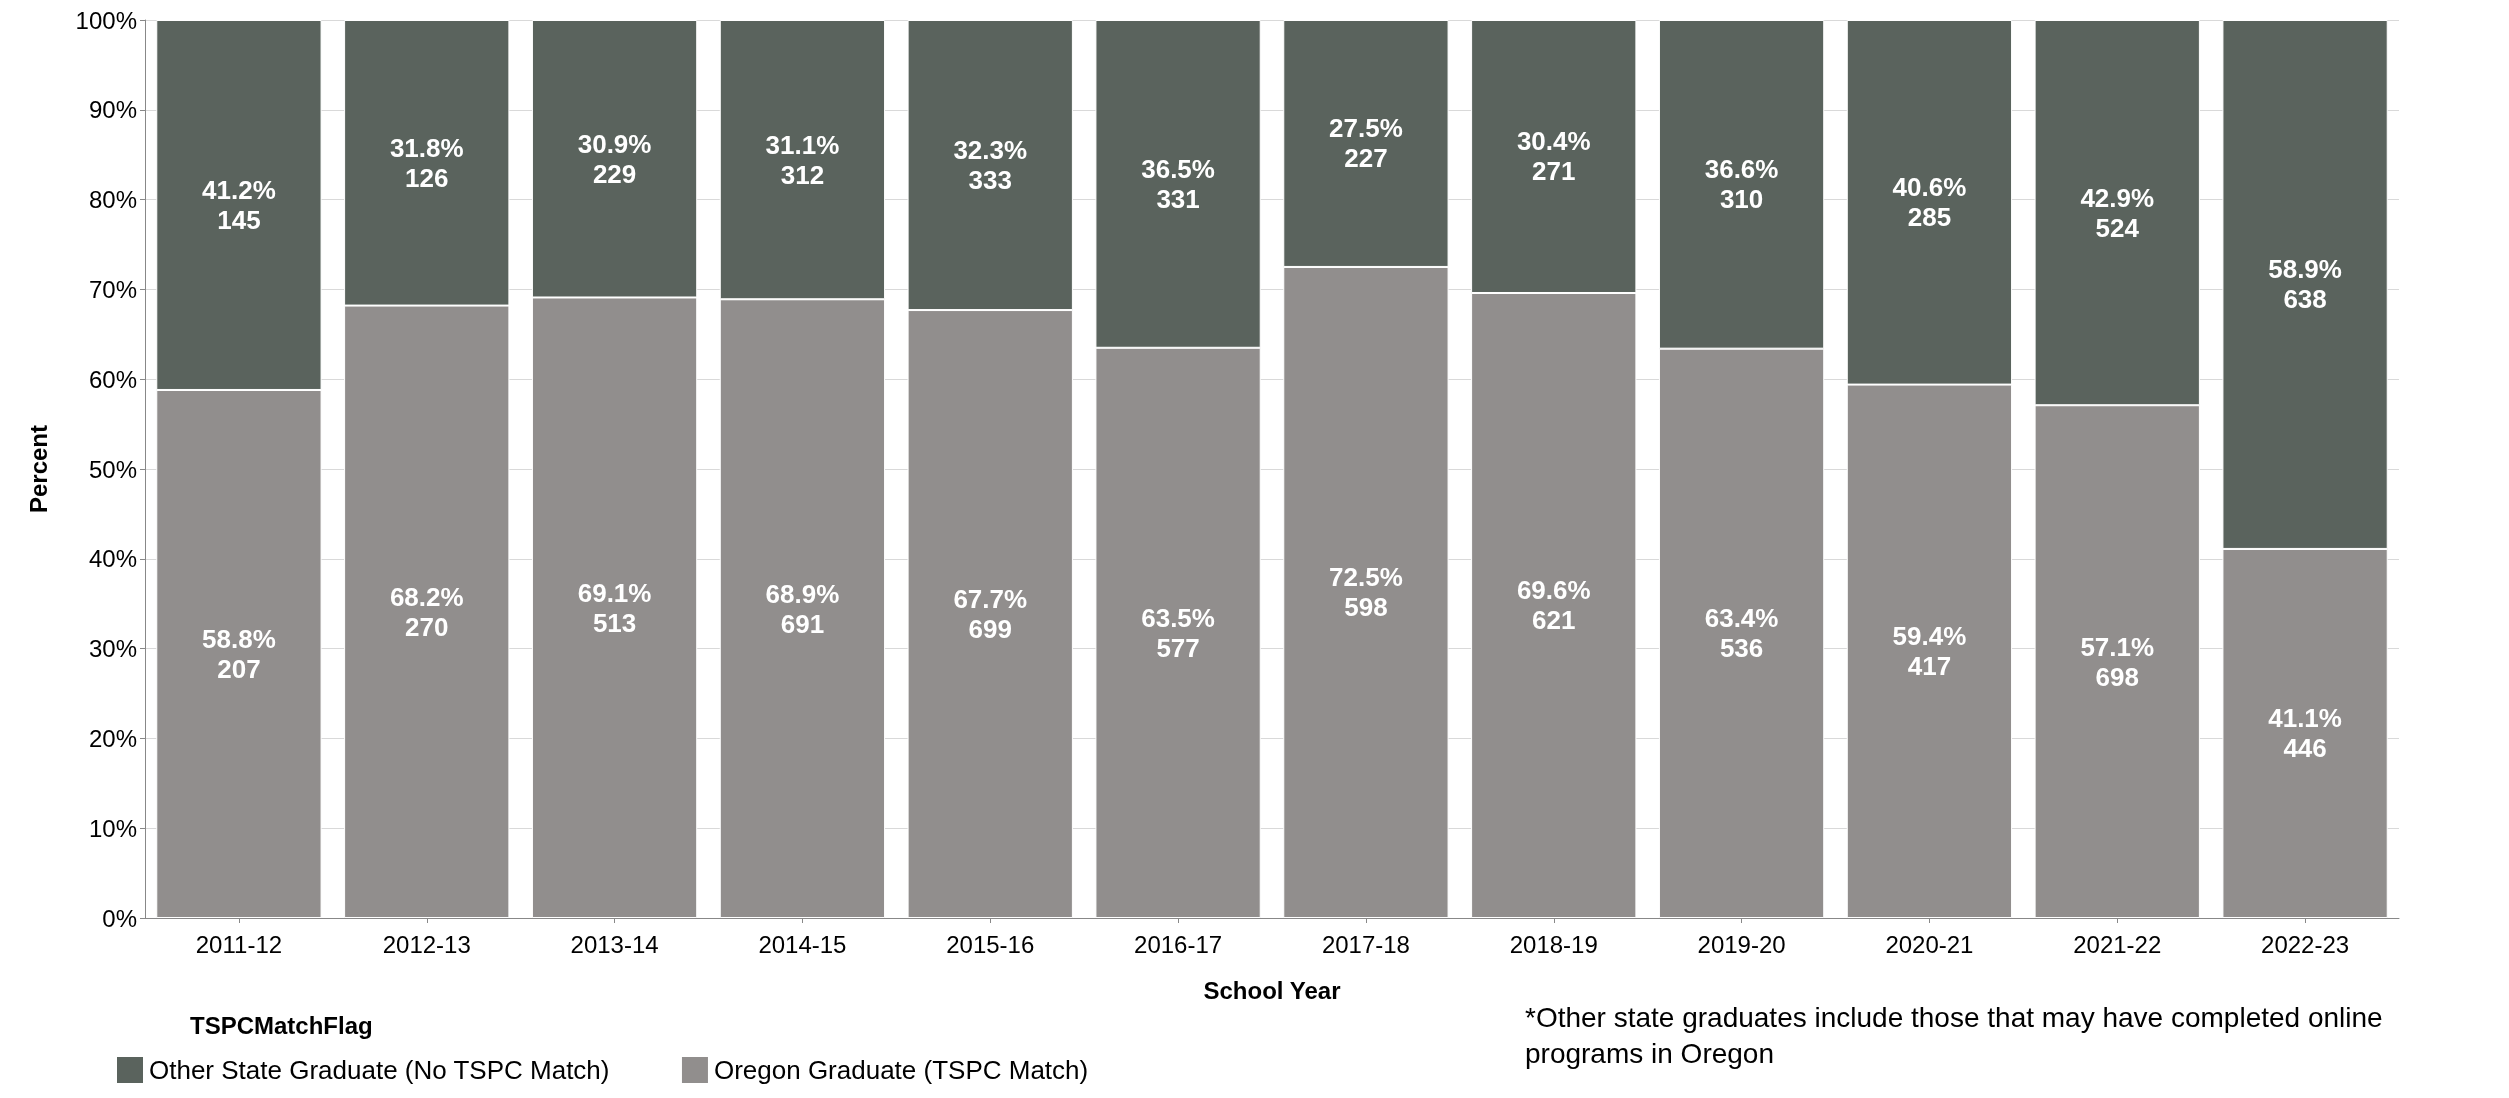  What do you see at coordinates (990, 944) in the screenshot?
I see `x-tick-label: 2015-16` at bounding box center [990, 944].